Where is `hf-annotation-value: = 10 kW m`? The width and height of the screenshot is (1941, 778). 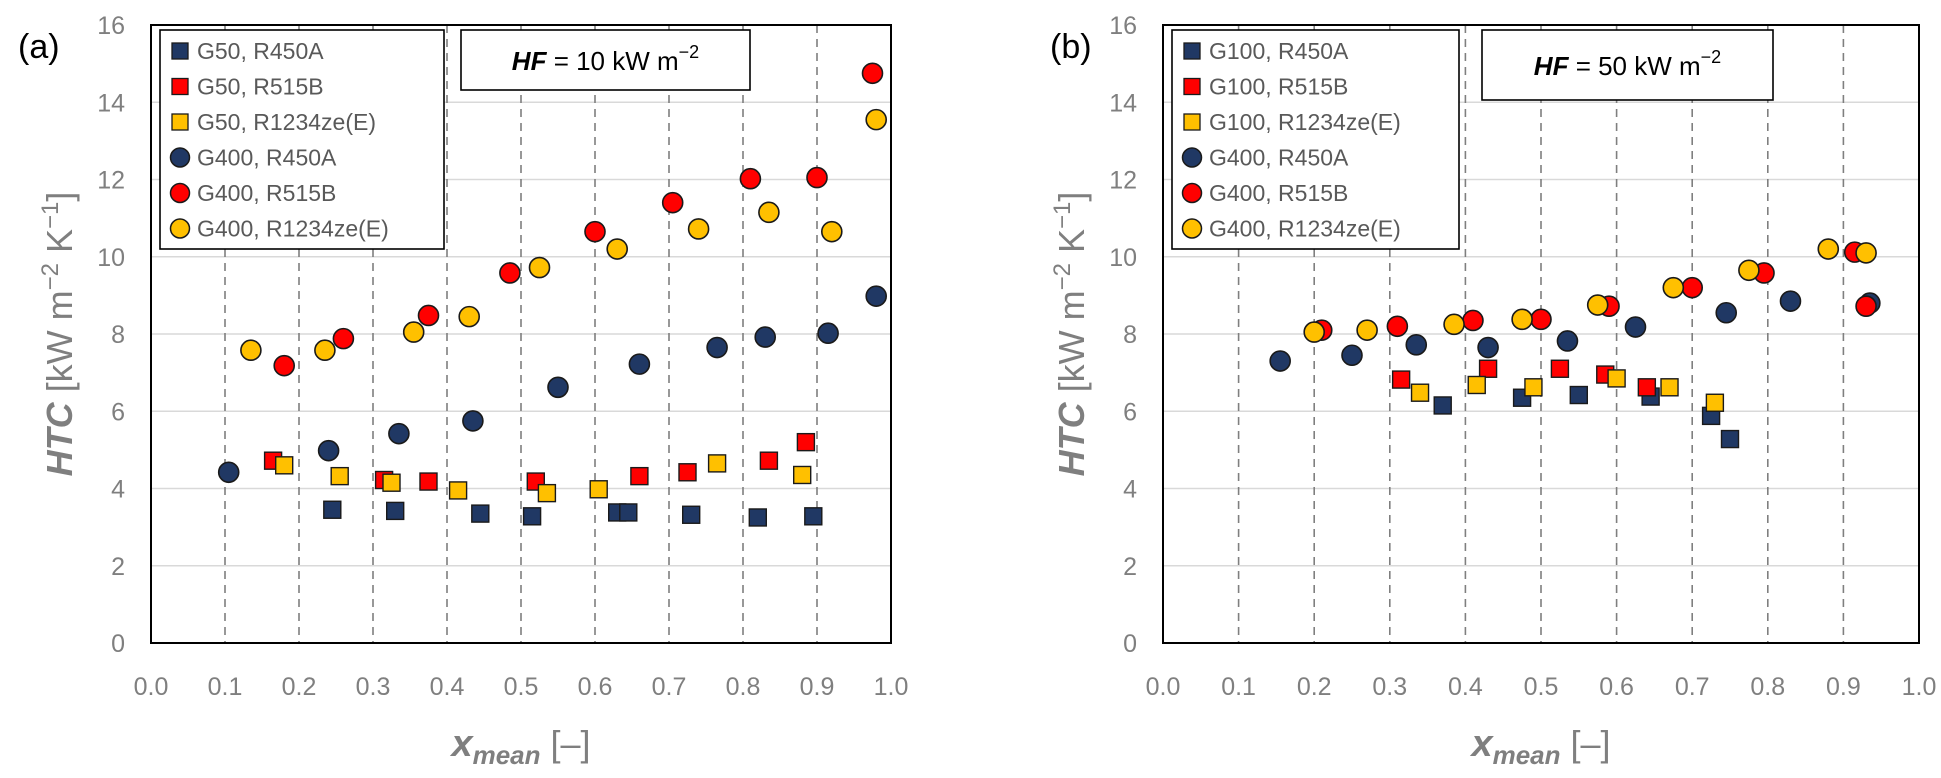 hf-annotation-value: = 10 kW m is located at coordinates (612, 61).